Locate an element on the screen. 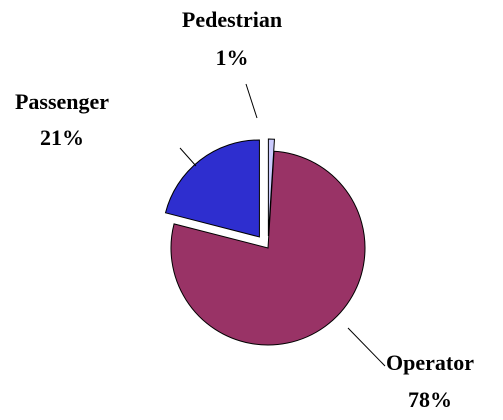 The height and width of the screenshot is (420, 503). slice-value-label: 21% is located at coordinates (62, 137).